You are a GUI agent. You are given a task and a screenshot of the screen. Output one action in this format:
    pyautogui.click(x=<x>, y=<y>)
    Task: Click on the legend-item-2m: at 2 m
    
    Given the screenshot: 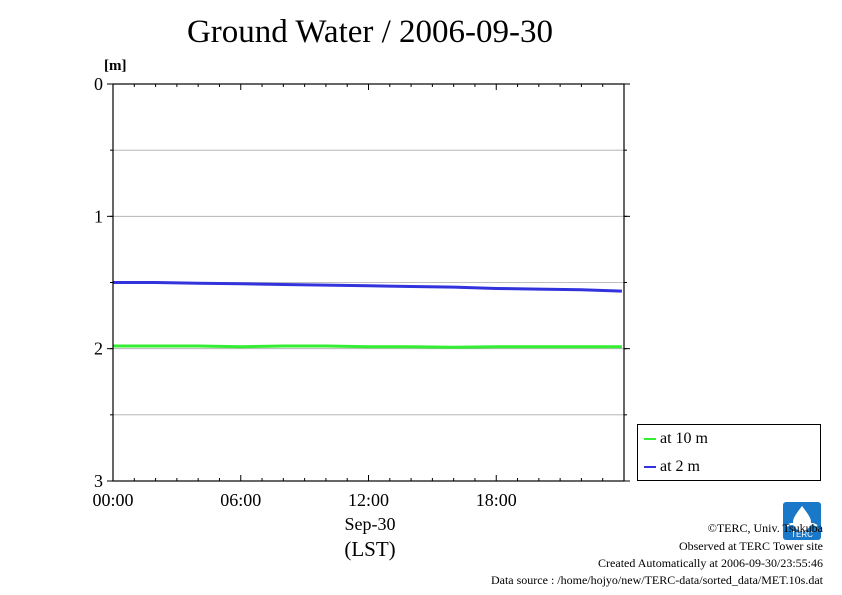 What is the action you would take?
    pyautogui.click(x=672, y=467)
    